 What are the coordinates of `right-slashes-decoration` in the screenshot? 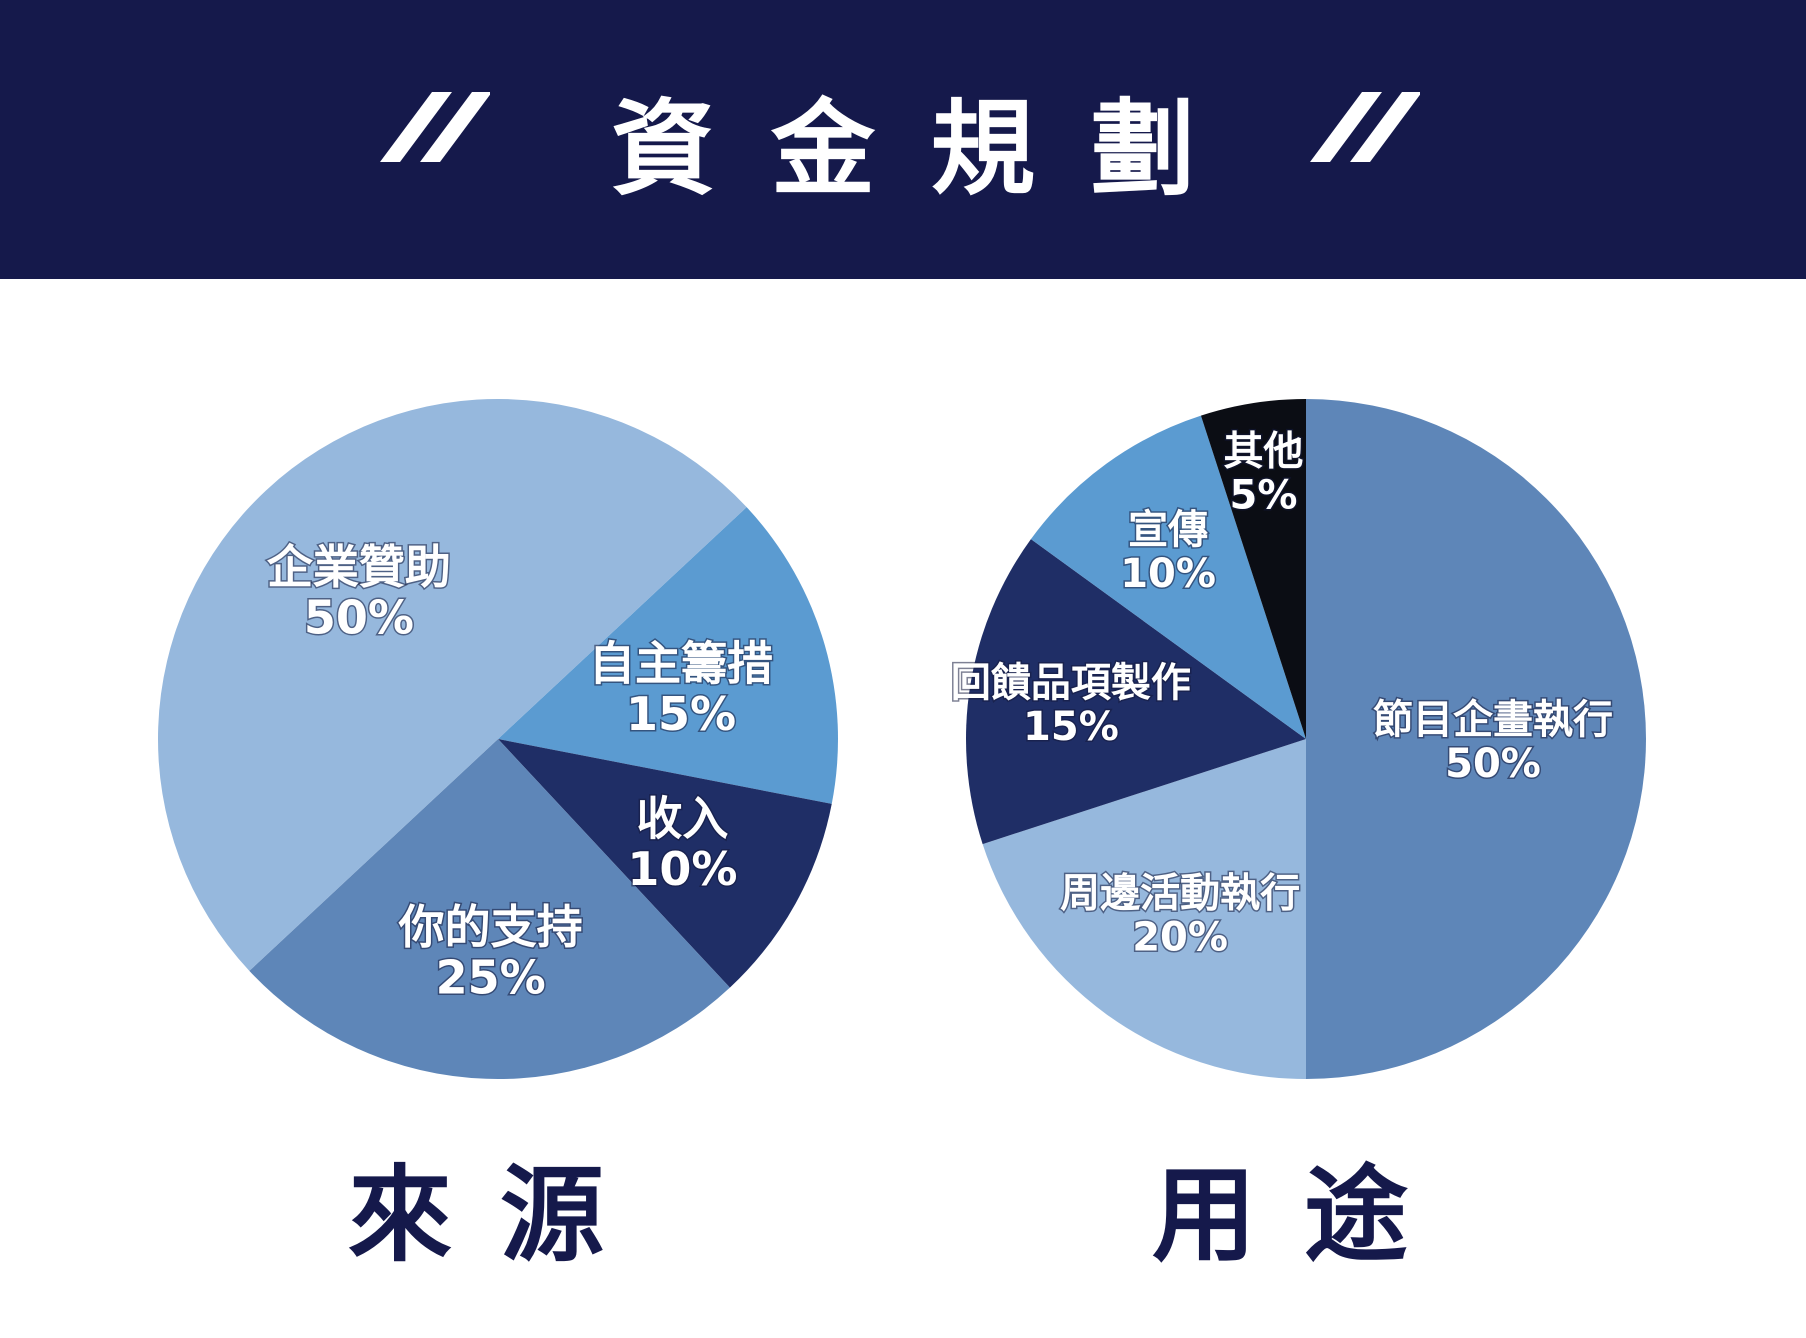 It's located at (1365, 132).